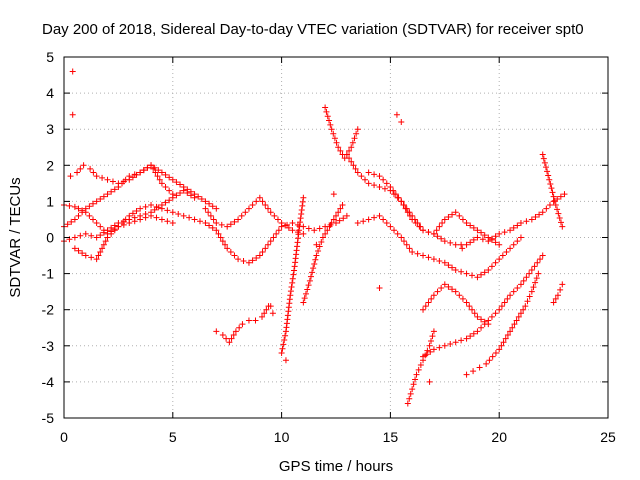  Describe the element at coordinates (282, 437) in the screenshot. I see `x-tick-label: 10` at that location.